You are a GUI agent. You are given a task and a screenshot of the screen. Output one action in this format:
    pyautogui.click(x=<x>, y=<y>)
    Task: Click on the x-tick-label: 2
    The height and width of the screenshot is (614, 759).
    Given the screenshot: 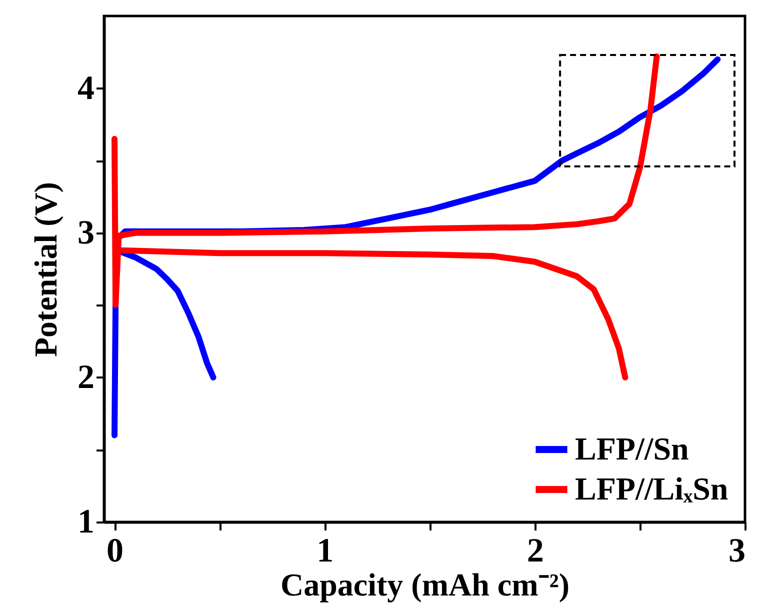 What is the action you would take?
    pyautogui.click(x=535, y=551)
    